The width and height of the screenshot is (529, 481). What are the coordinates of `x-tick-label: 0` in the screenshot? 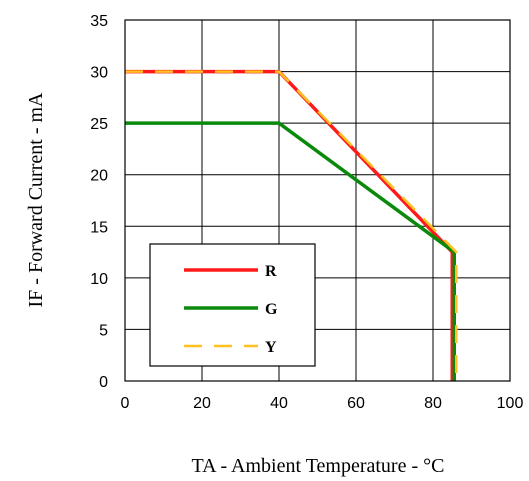 It's located at (125, 403).